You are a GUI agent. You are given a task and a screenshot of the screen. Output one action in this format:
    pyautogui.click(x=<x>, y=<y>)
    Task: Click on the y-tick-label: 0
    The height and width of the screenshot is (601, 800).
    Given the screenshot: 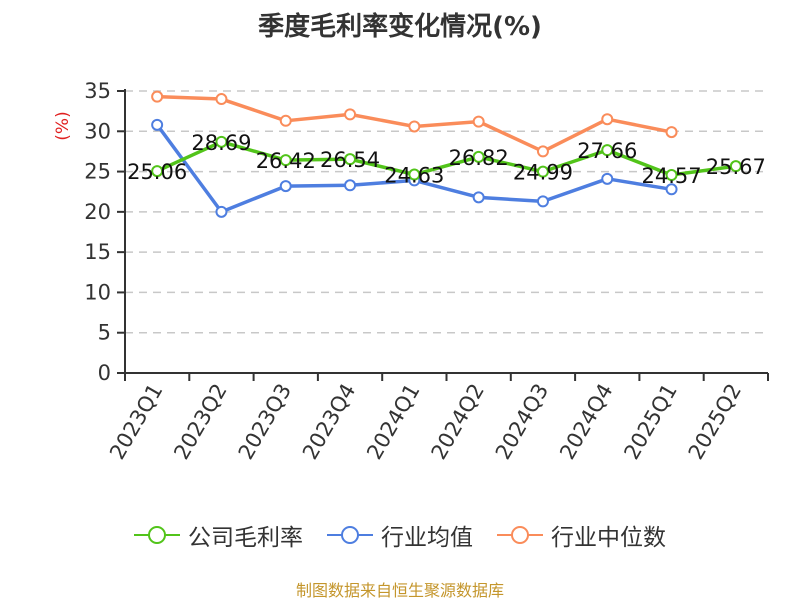 What is the action you would take?
    pyautogui.click(x=104, y=373)
    